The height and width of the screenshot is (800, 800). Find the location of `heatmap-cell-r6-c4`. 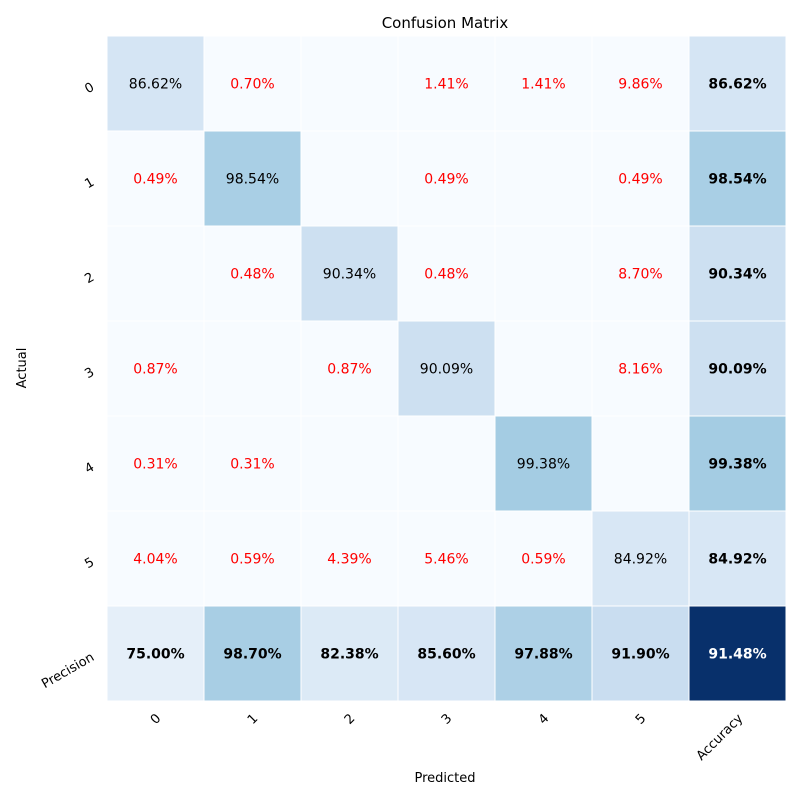

heatmap-cell-r6-c4 is located at coordinates (543, 653).